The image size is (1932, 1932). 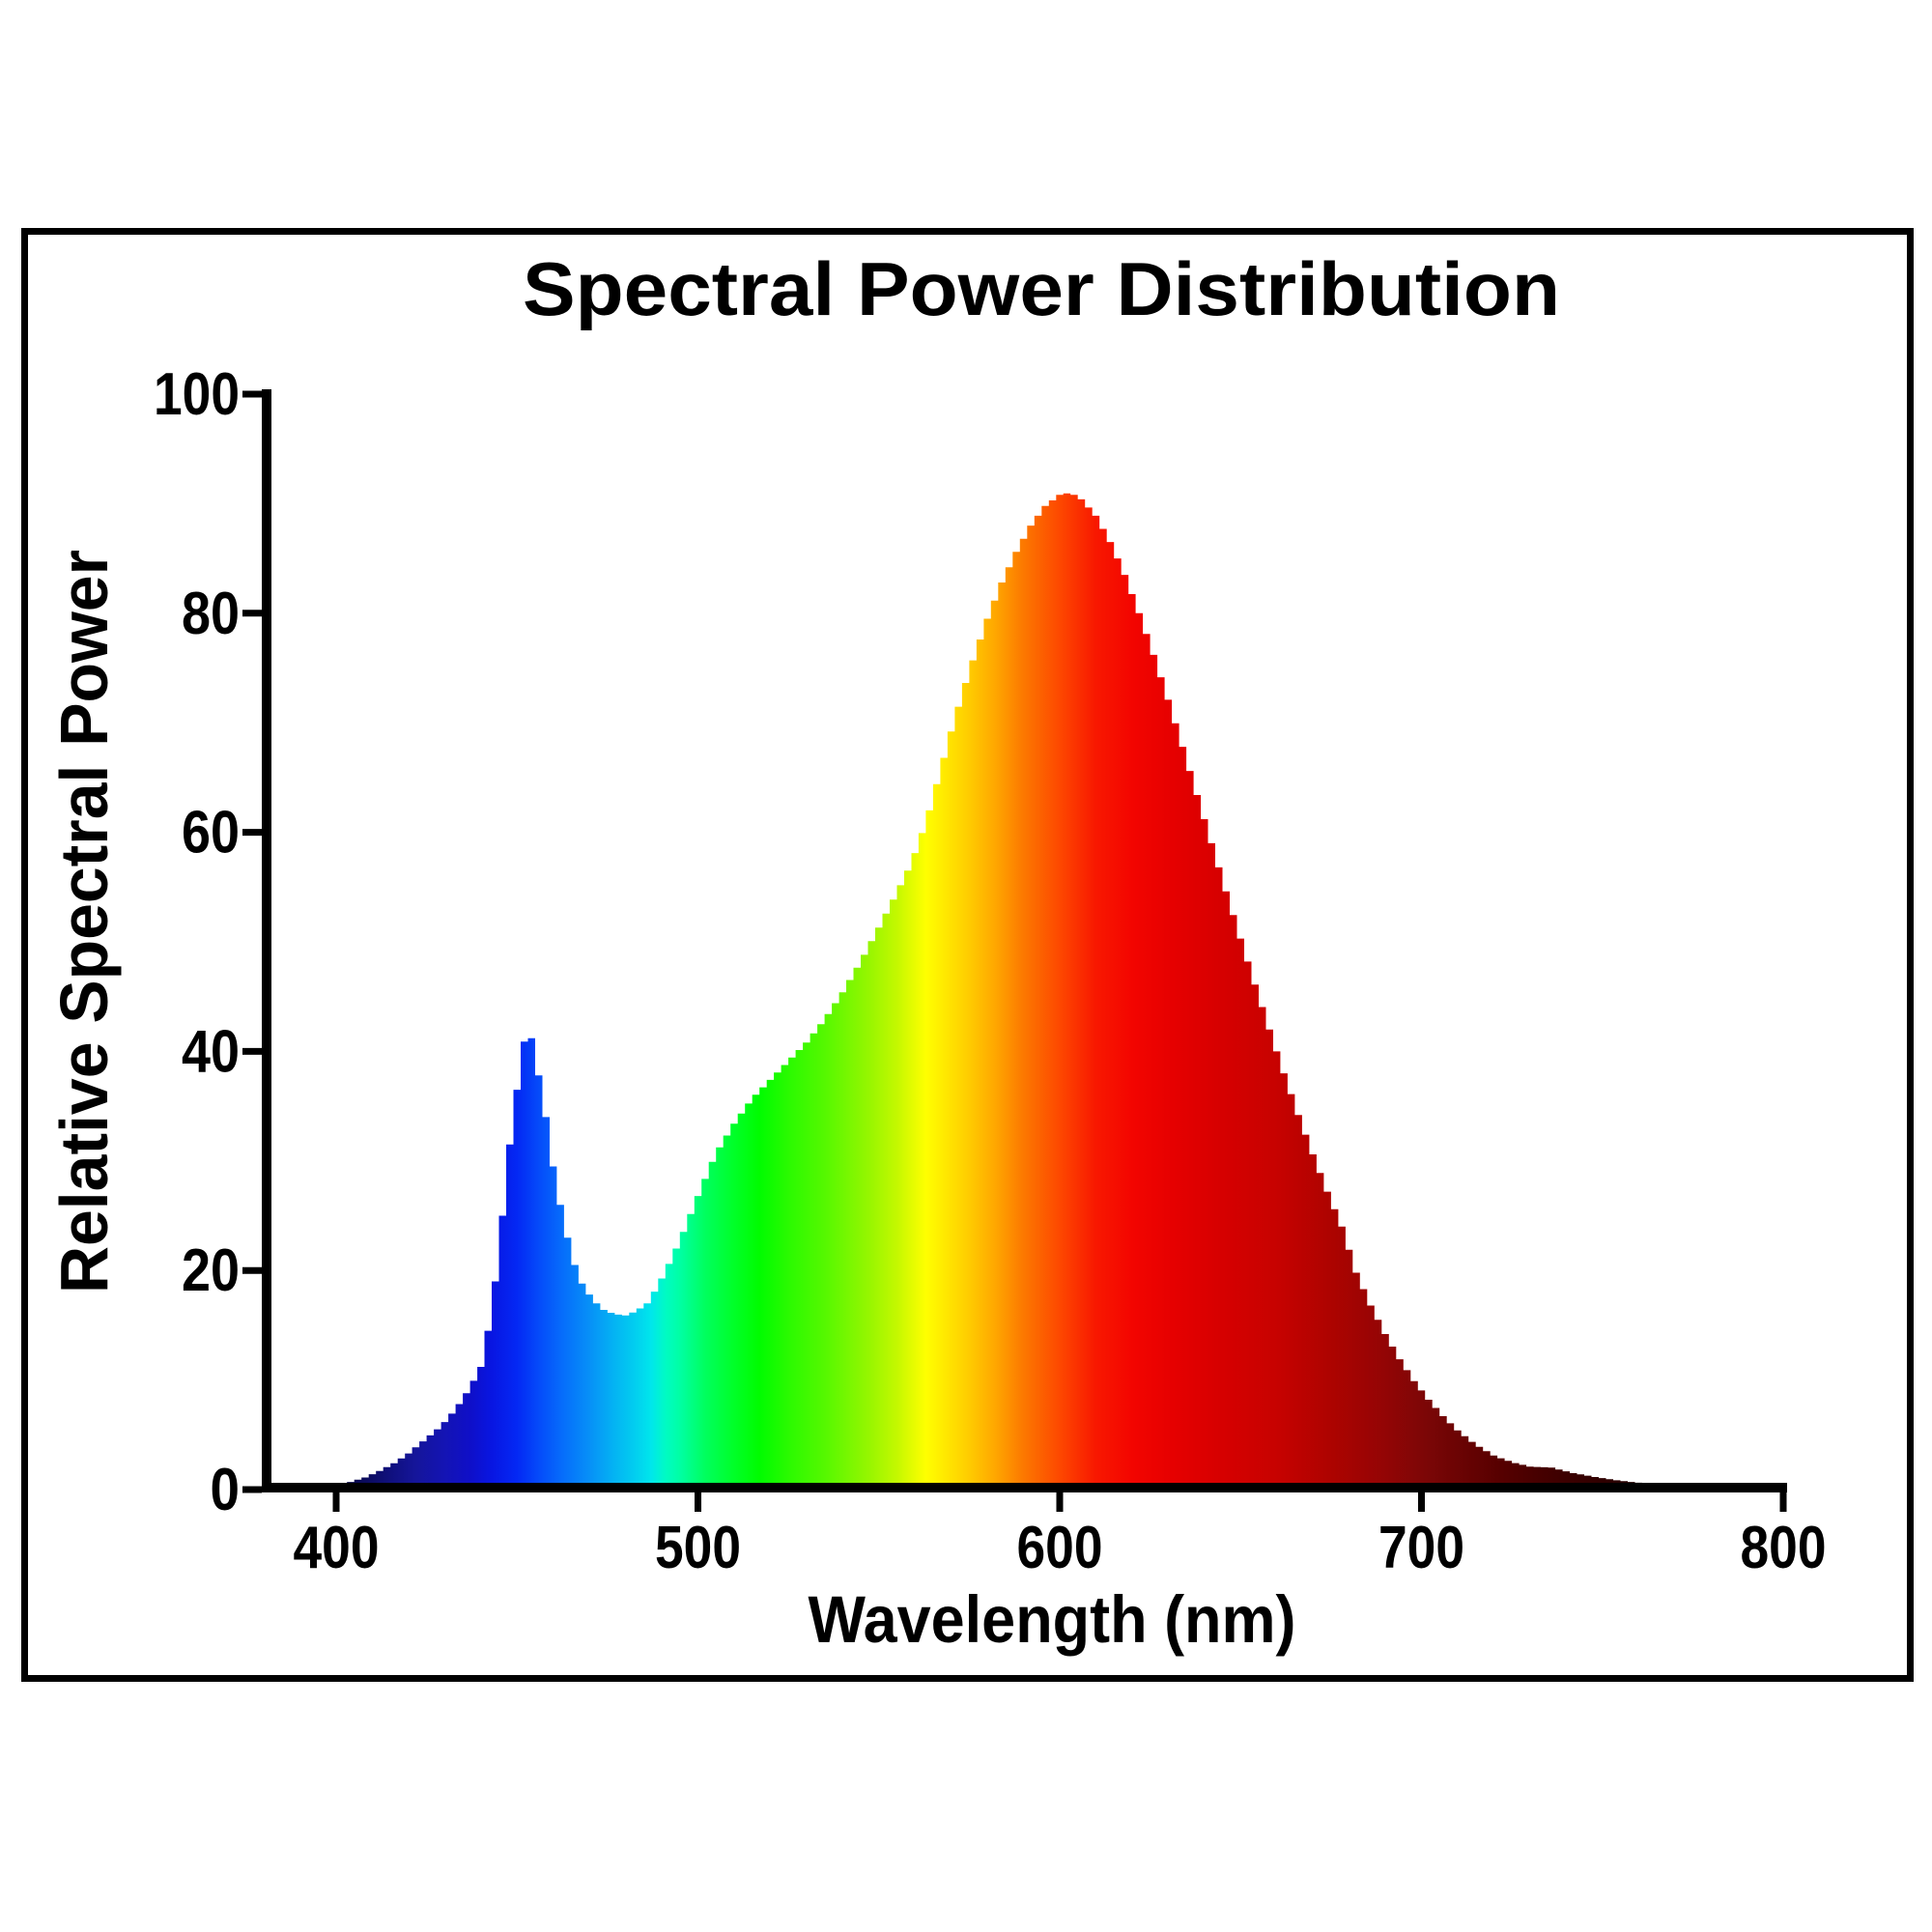 I want to click on svg-text: 20, so click(x=211, y=1270).